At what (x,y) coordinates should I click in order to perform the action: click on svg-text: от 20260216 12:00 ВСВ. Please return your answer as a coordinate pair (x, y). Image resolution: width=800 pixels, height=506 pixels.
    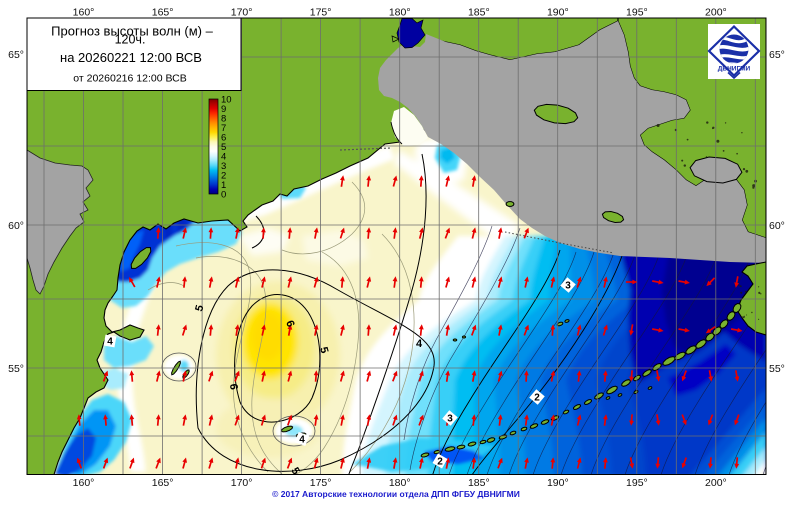
    Looking at the image, I should click on (129, 79).